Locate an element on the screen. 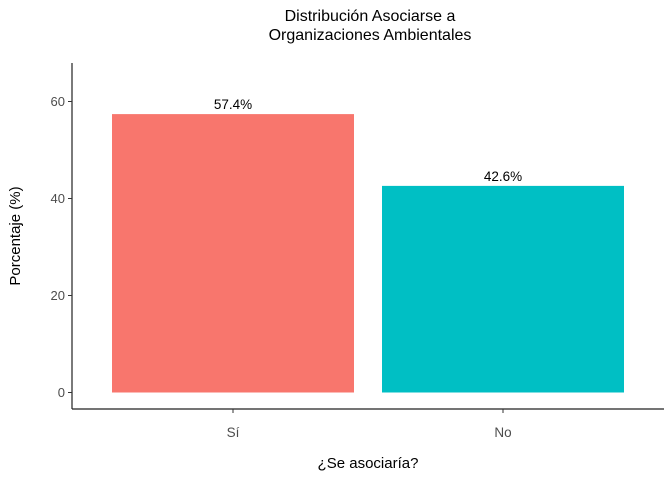 This screenshot has height=480, width=672. y-axis: 0 20 40 60 is located at coordinates (62, 236).